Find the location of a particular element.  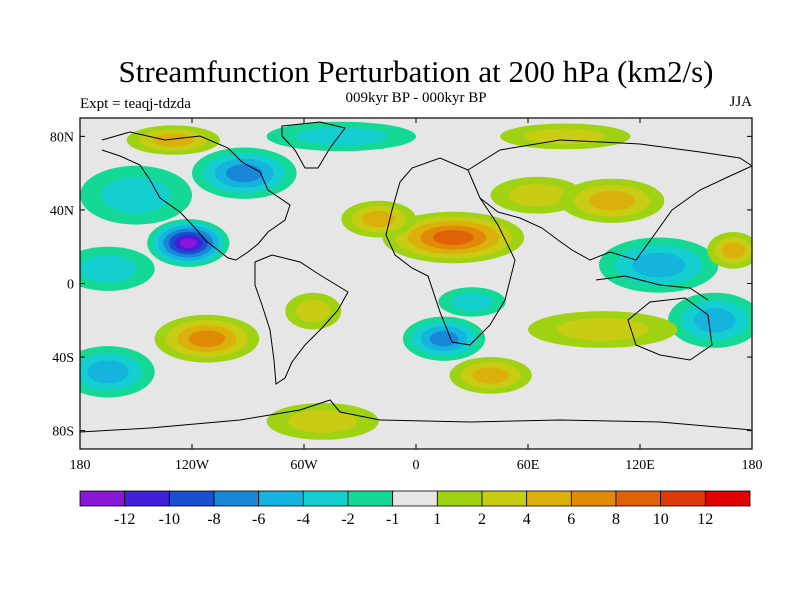

coast-australia is located at coordinates (670, 329).